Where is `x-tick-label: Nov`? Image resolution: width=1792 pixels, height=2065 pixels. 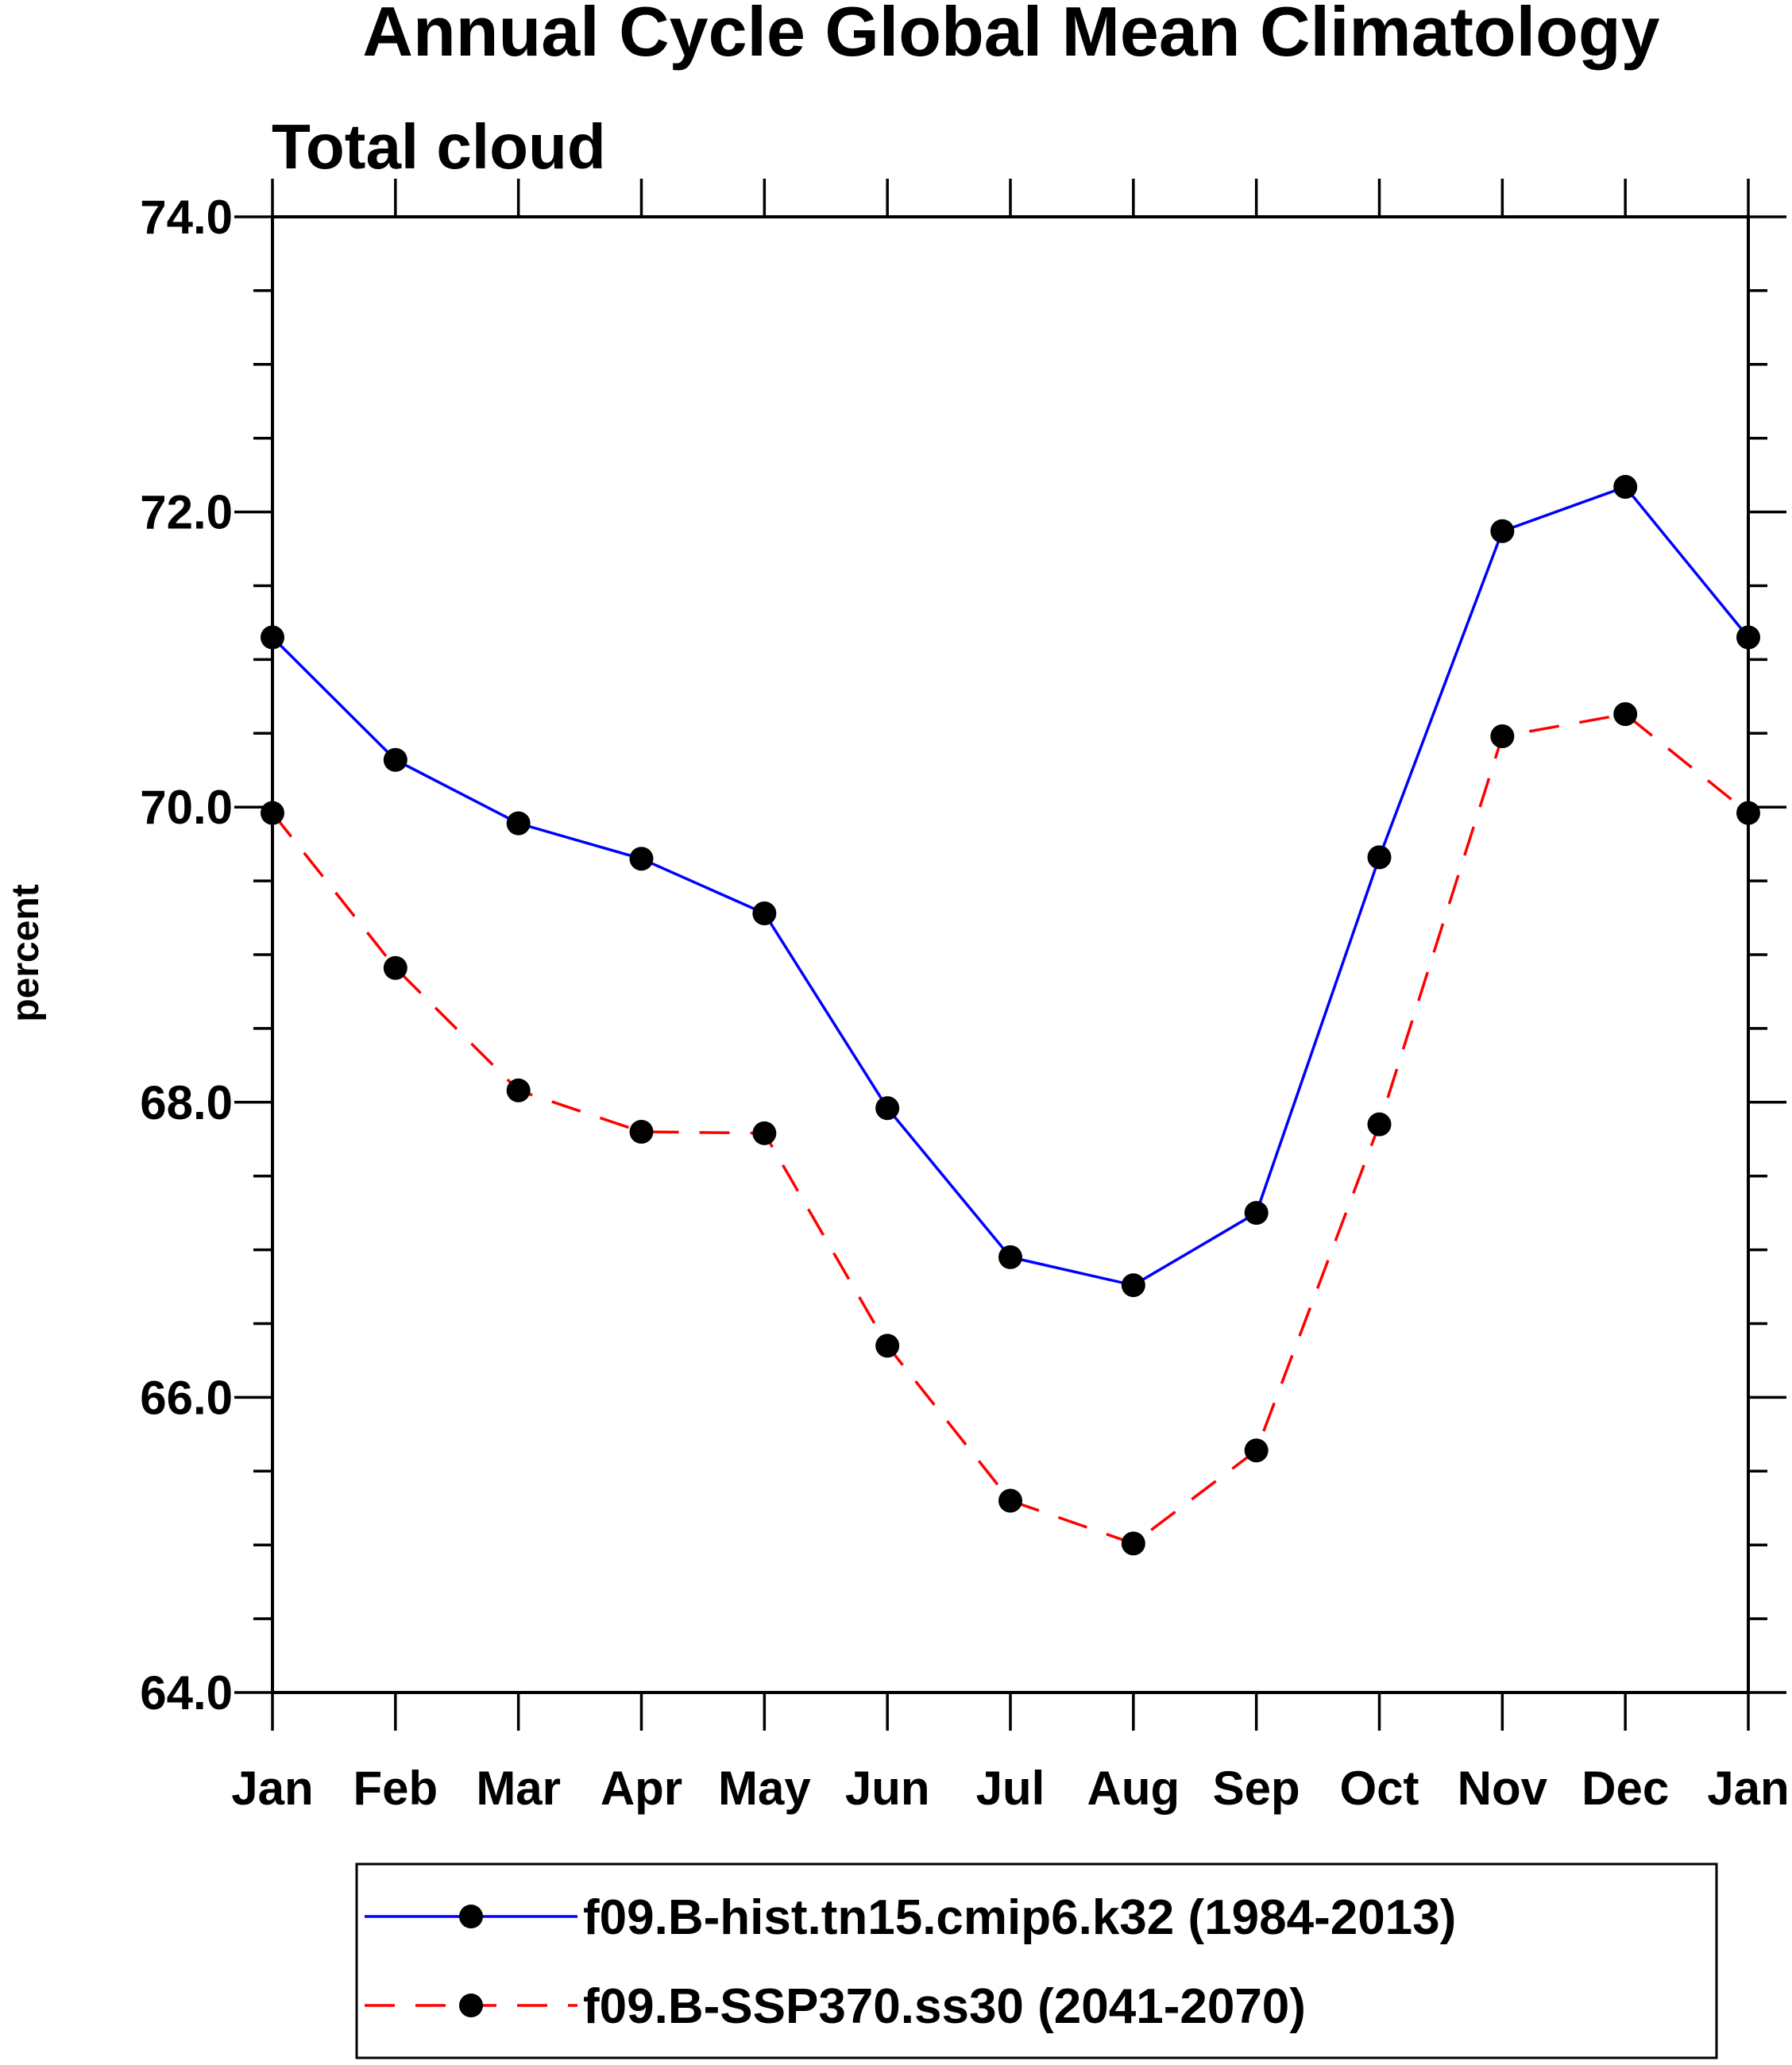 x-tick-label: Nov is located at coordinates (1503, 1789).